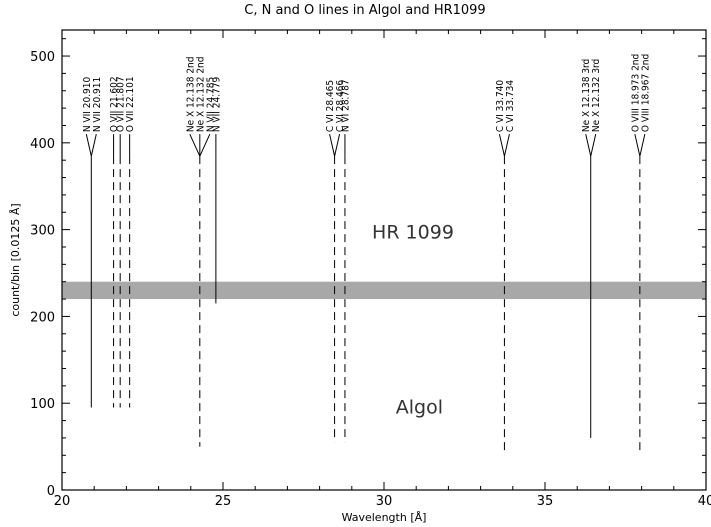 This screenshot has height=527, width=711. What do you see at coordinates (121, 104) in the screenshot?
I see `line-label-2-0: O VII 21.807` at bounding box center [121, 104].